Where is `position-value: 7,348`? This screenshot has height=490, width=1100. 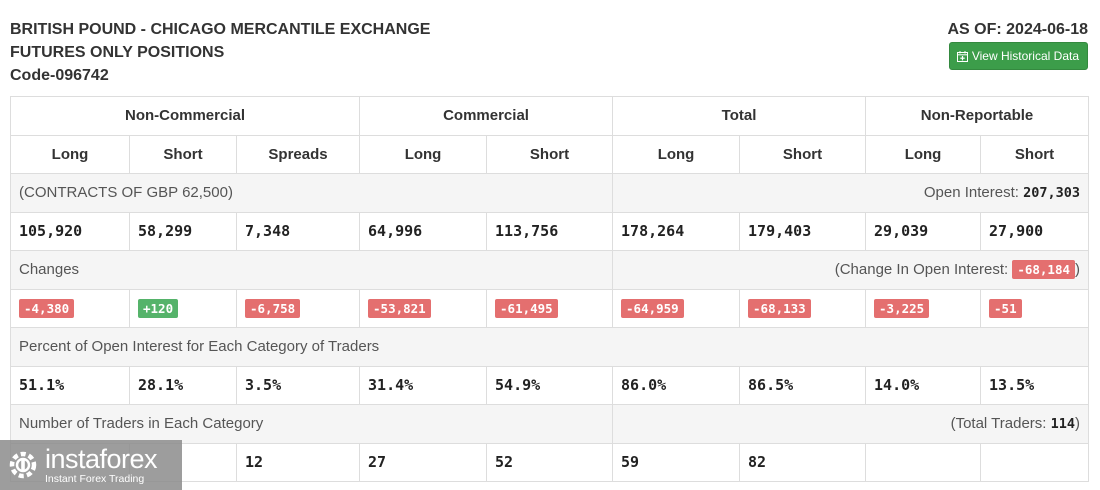 position-value: 7,348 is located at coordinates (298, 231).